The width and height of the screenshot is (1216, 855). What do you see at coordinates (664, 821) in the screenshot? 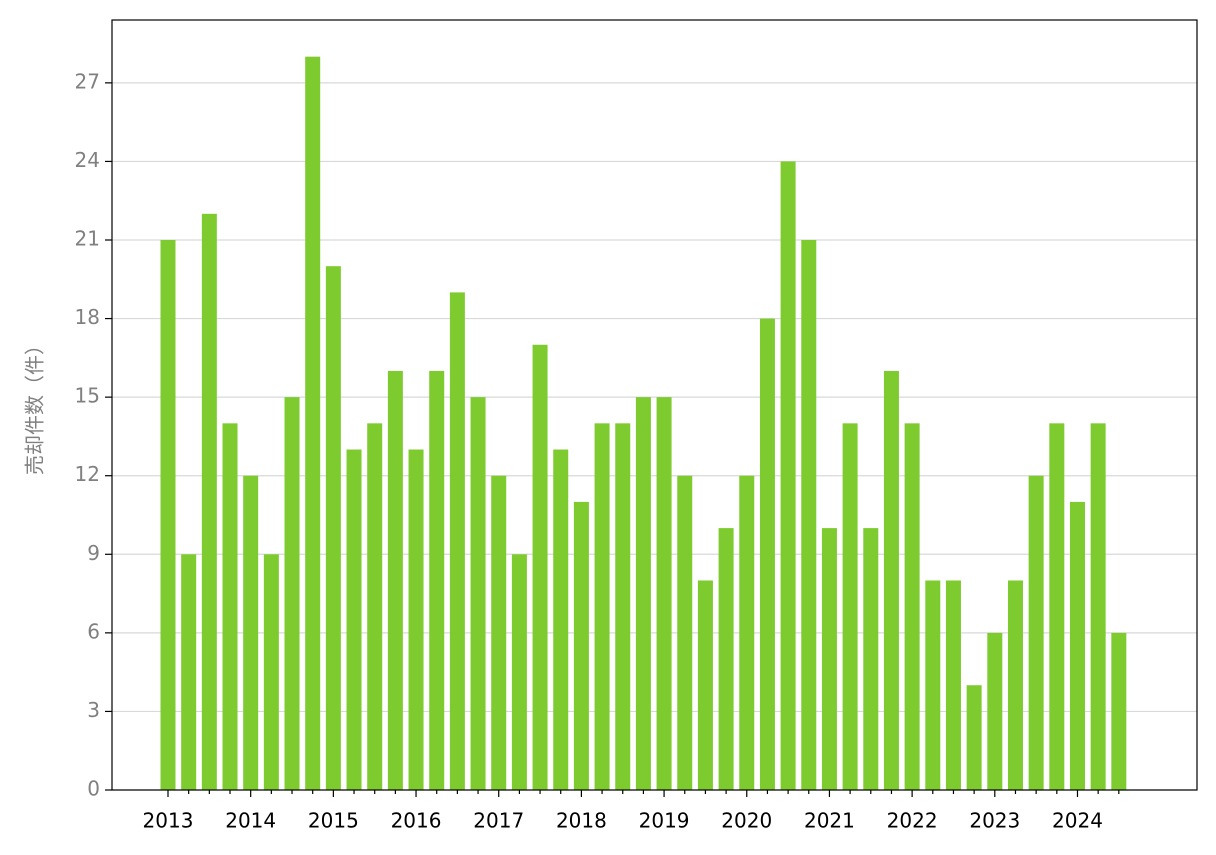
I see `x-tick-label: 2019` at bounding box center [664, 821].